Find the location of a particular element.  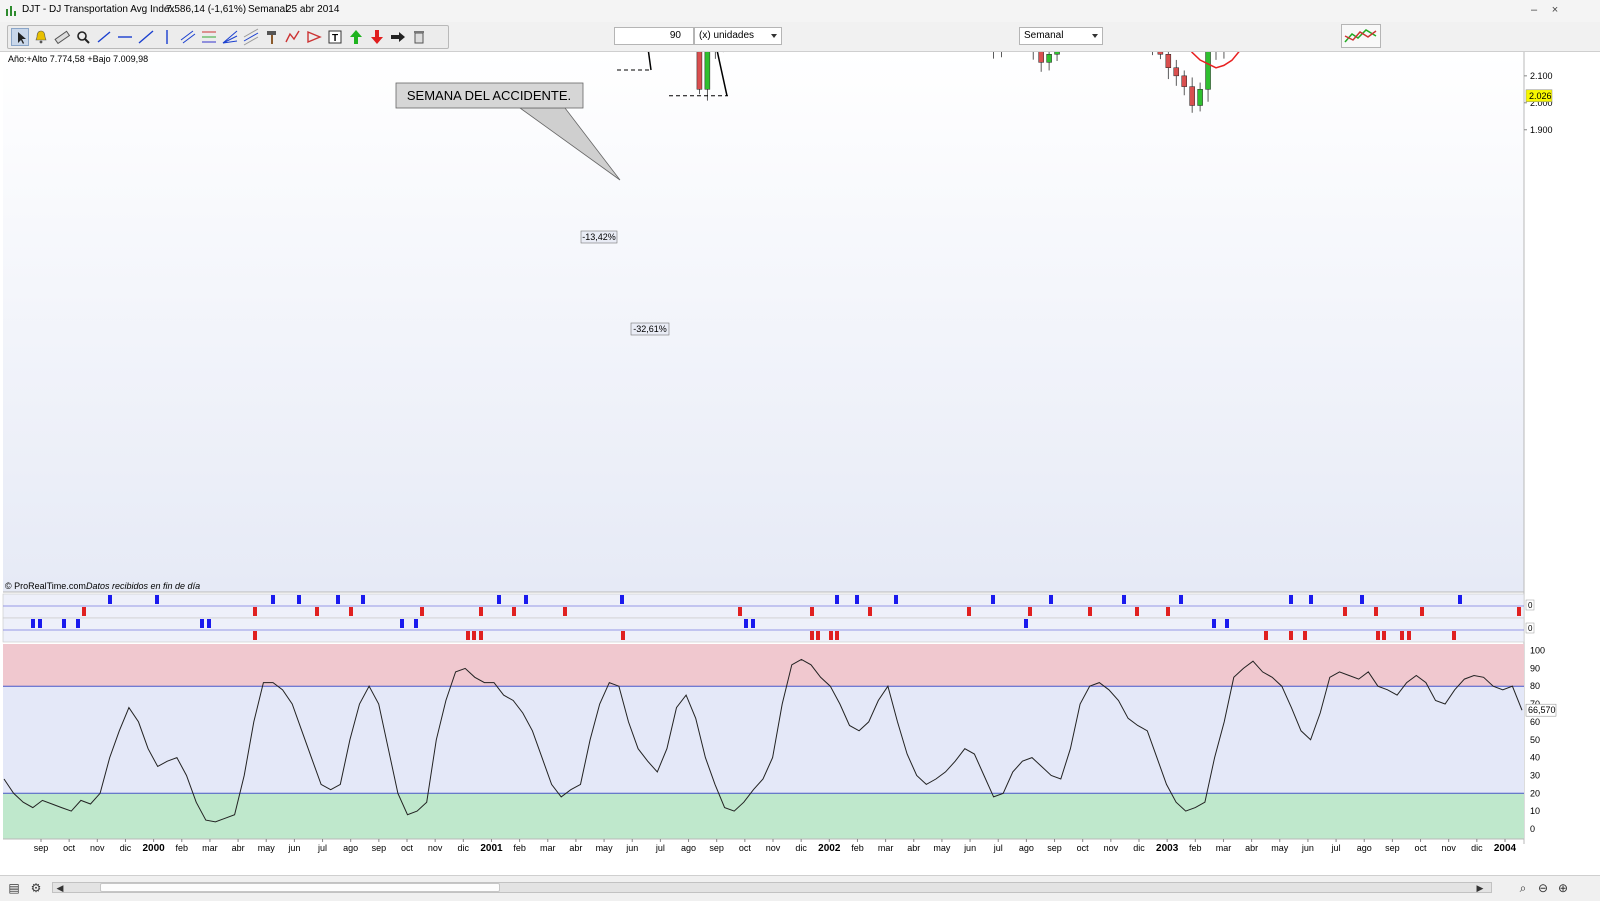

regression-icon is located at coordinates (251, 37).